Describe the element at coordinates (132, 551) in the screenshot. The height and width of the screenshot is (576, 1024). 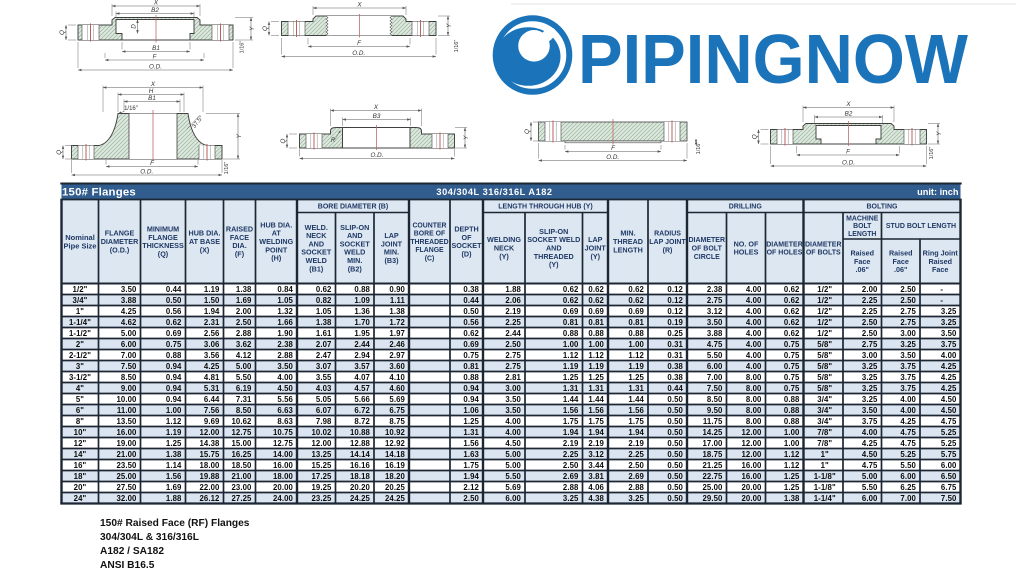
I see `svg-text: A182 / SA182` at that location.